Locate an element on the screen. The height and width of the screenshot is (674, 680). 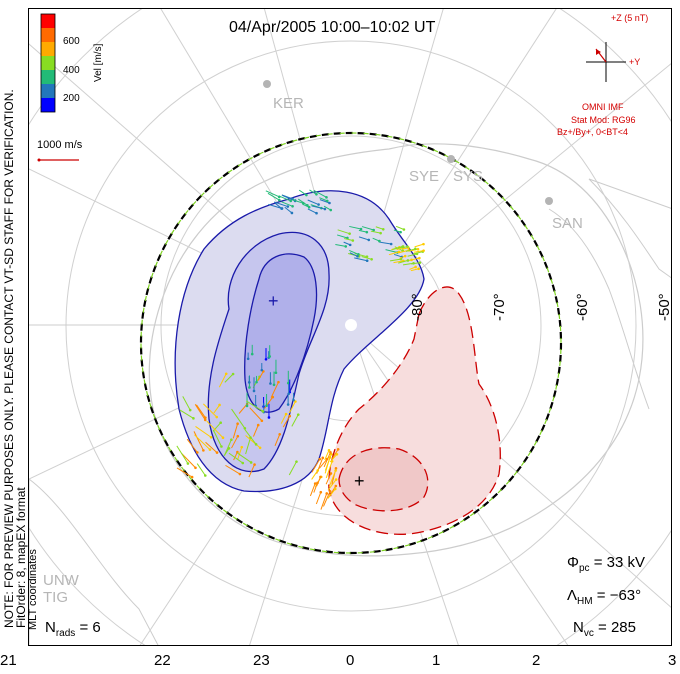
colorbar-tick-600: 600 is located at coordinates (71, 41).